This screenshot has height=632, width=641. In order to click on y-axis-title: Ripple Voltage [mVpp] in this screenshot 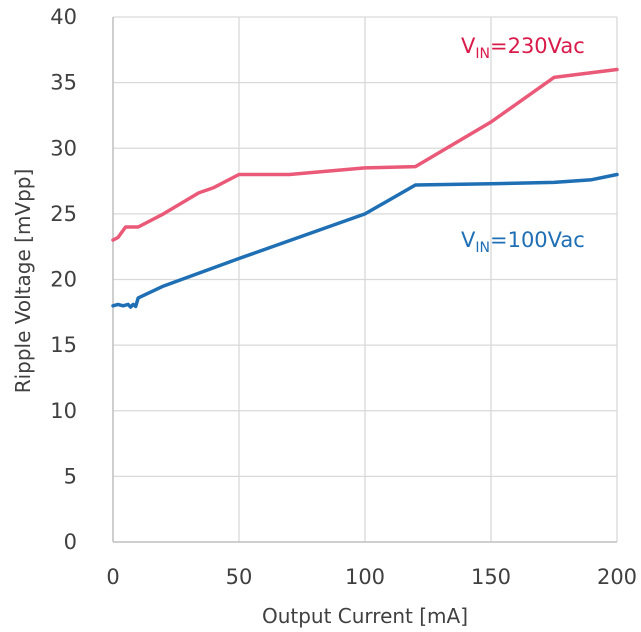, I will do `click(23, 281)`.